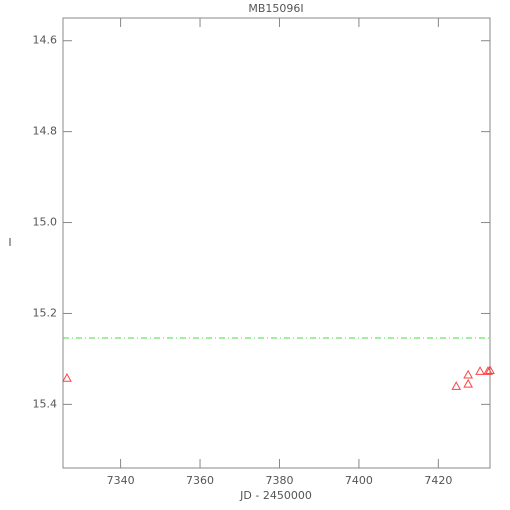  Describe the element at coordinates (45, 222) in the screenshot. I see `y-tick-label: 15.0` at that location.